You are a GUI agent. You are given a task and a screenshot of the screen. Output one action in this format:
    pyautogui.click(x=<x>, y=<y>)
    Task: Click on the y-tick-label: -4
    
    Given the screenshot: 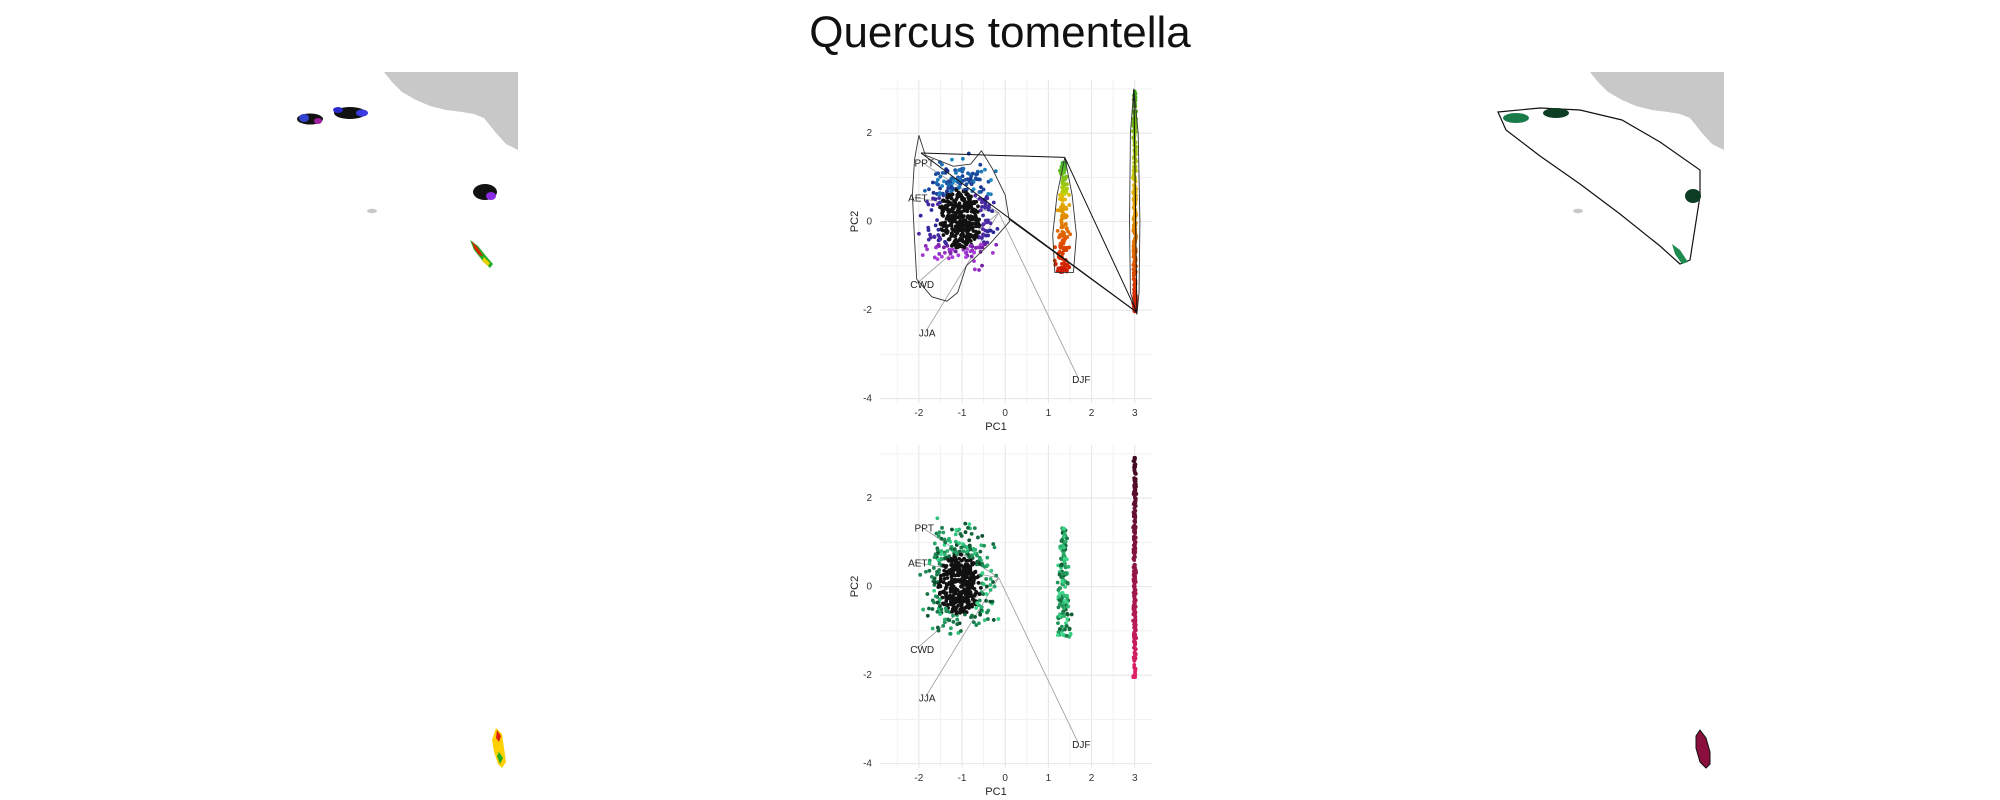 What is the action you would take?
    pyautogui.click(x=867, y=764)
    